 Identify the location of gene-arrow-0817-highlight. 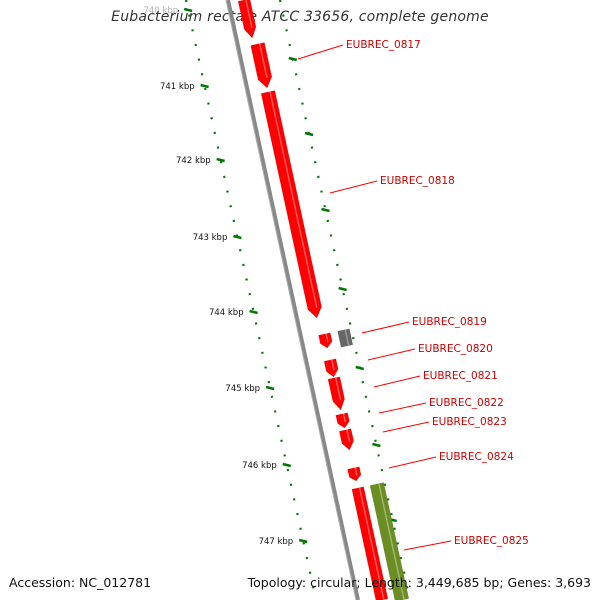
(263, 60).